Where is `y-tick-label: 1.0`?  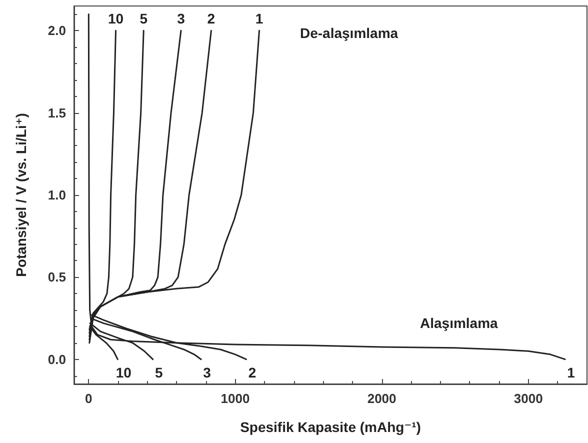 y-tick-label: 1.0 is located at coordinates (57, 195).